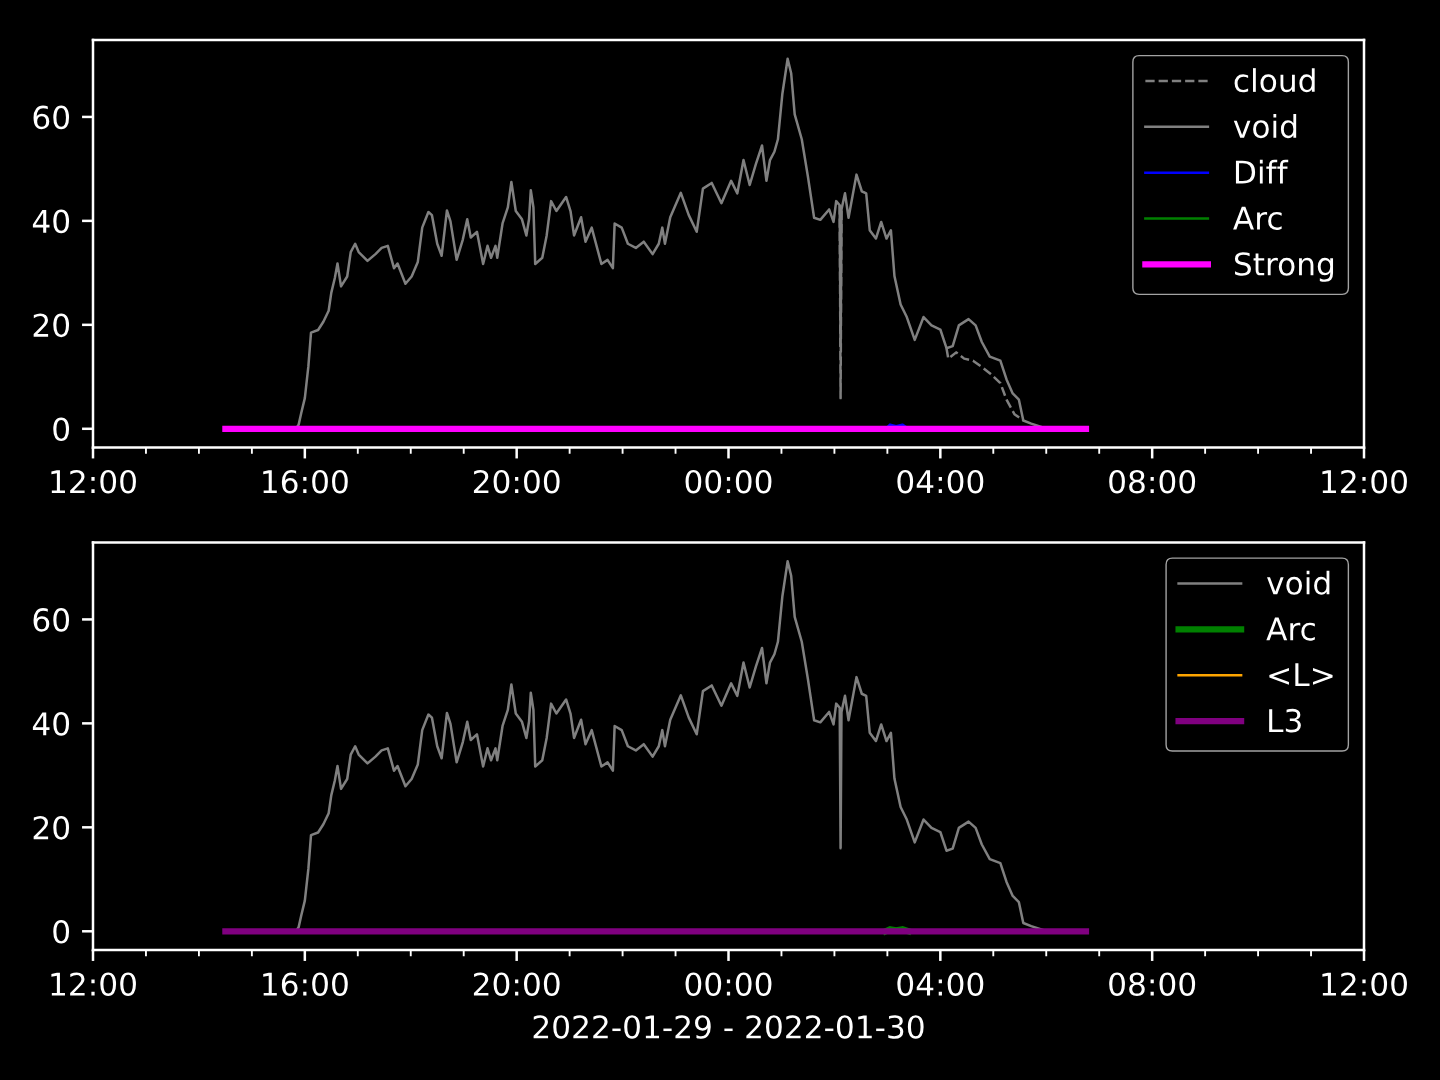 Image resolution: width=1440 pixels, height=1080 pixels. What do you see at coordinates (728, 1027) in the screenshot?
I see `x-axis-title: 2022-01-29 - 2022-01-30` at bounding box center [728, 1027].